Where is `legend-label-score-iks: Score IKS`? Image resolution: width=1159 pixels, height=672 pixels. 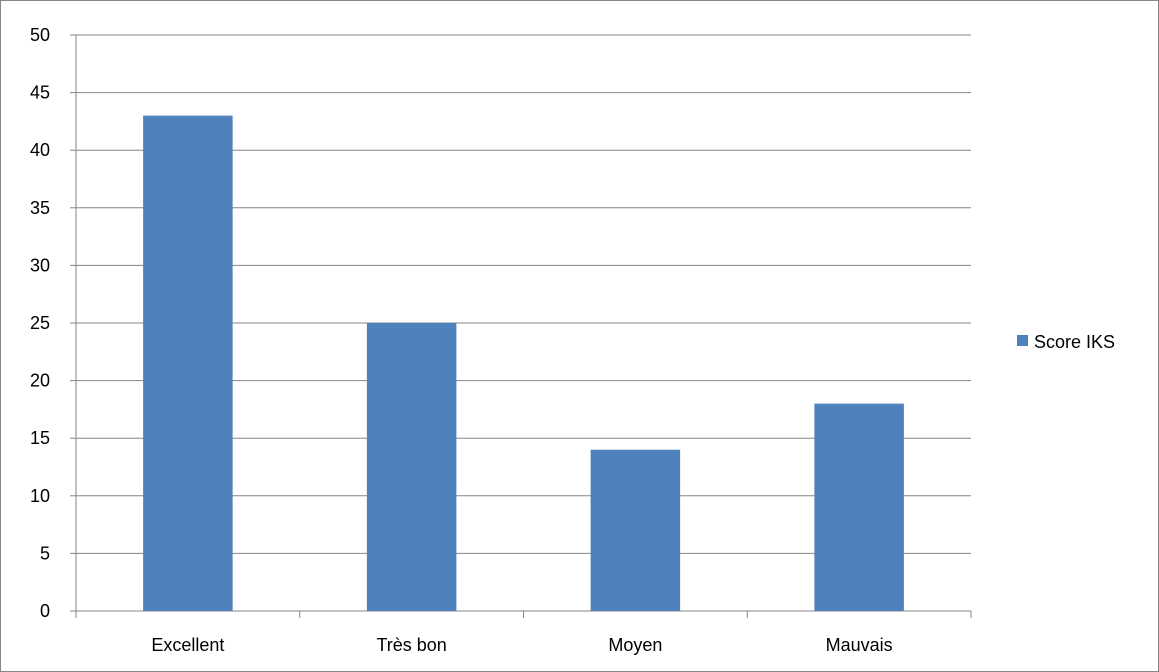 legend-label-score-iks: Score IKS is located at coordinates (1074, 342).